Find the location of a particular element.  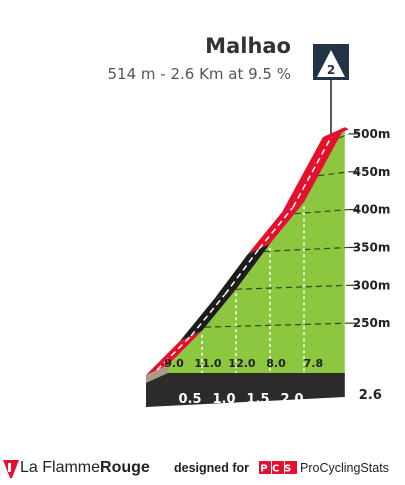

gradient-label-3: 12.0 is located at coordinates (241, 363).